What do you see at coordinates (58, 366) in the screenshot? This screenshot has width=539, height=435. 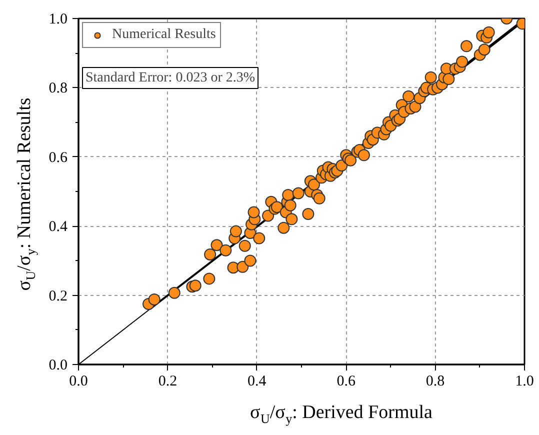 I see `y-tick-label: 0.0` at bounding box center [58, 366].